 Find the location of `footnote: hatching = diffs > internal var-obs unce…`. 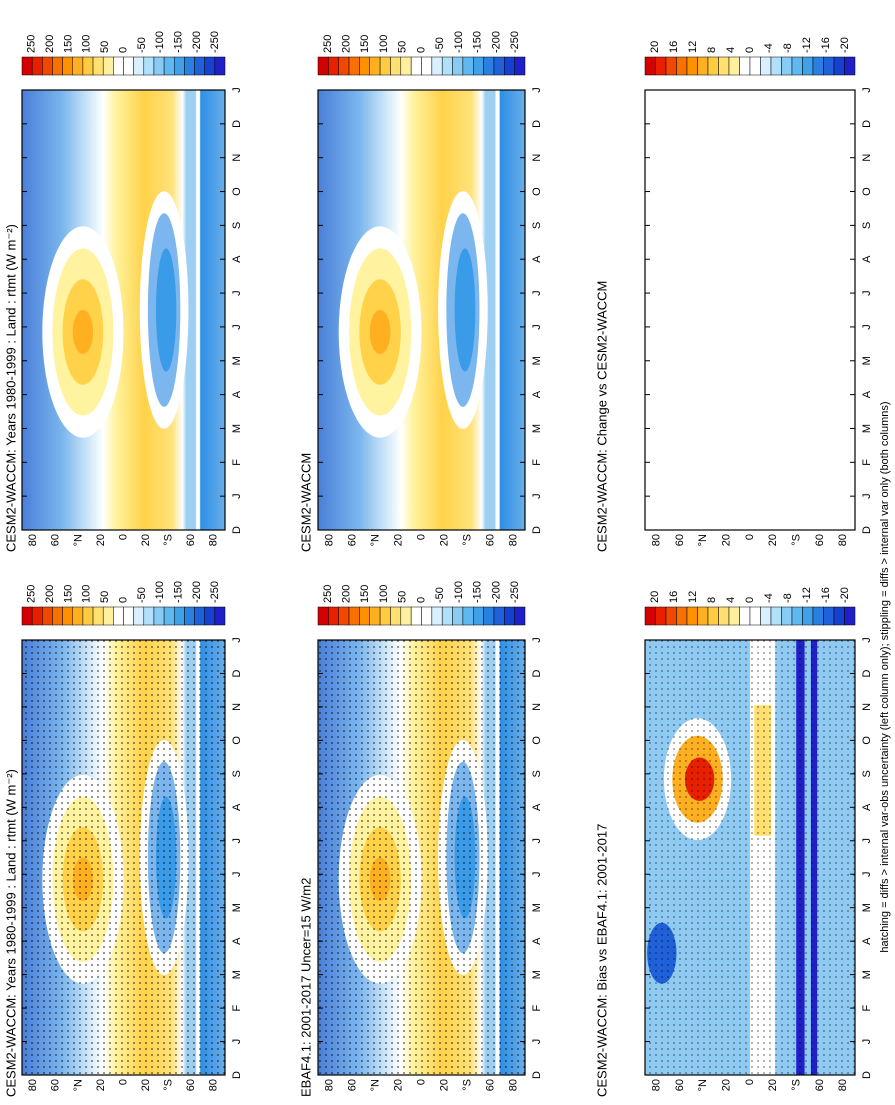

footnote: hatching = diffs > internal var-obs unce… is located at coordinates (885, 676).